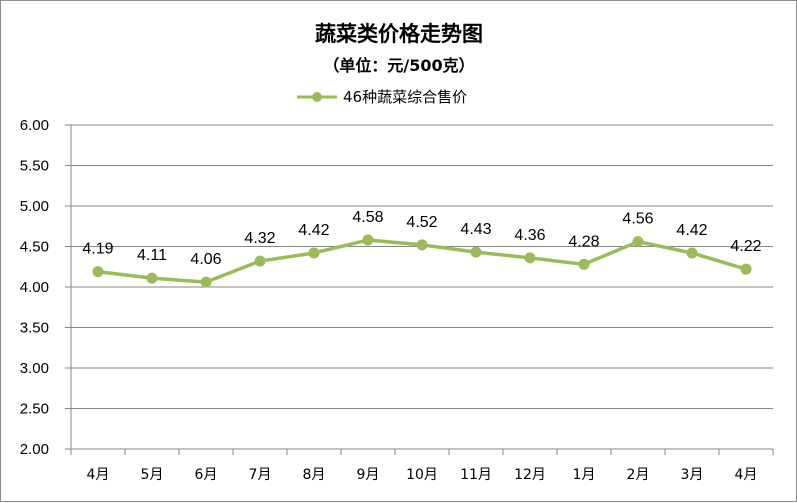 The image size is (797, 503). Describe the element at coordinates (34, 409) in the screenshot. I see `y-tick-label: 2.50` at that location.